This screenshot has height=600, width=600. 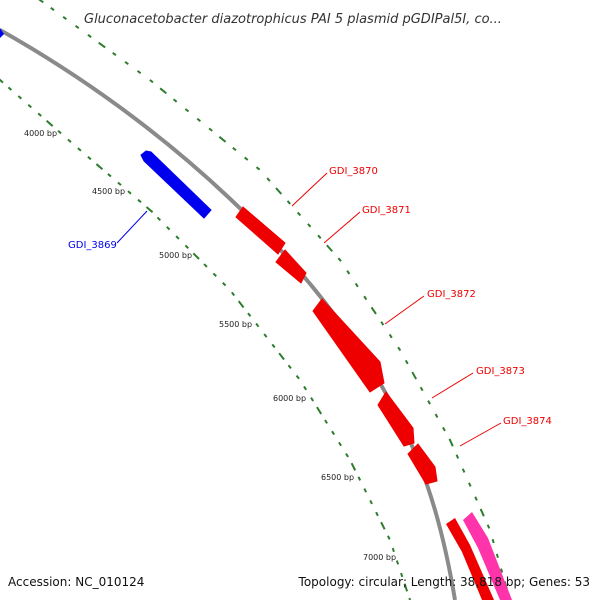 What do you see at coordinates (337, 477) in the screenshot?
I see `tick-label-6500: 6500 bp` at bounding box center [337, 477].